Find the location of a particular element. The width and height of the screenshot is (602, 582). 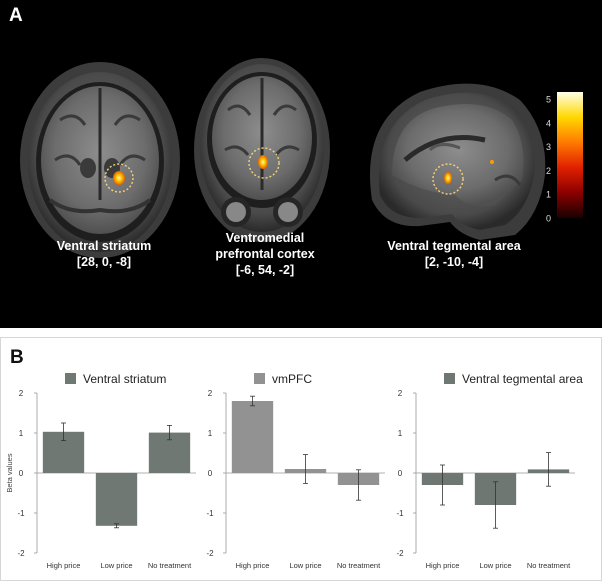

caption-ventral-striatum: Ventral striatum [28, 0, -8] is located at coordinates (104, 254).